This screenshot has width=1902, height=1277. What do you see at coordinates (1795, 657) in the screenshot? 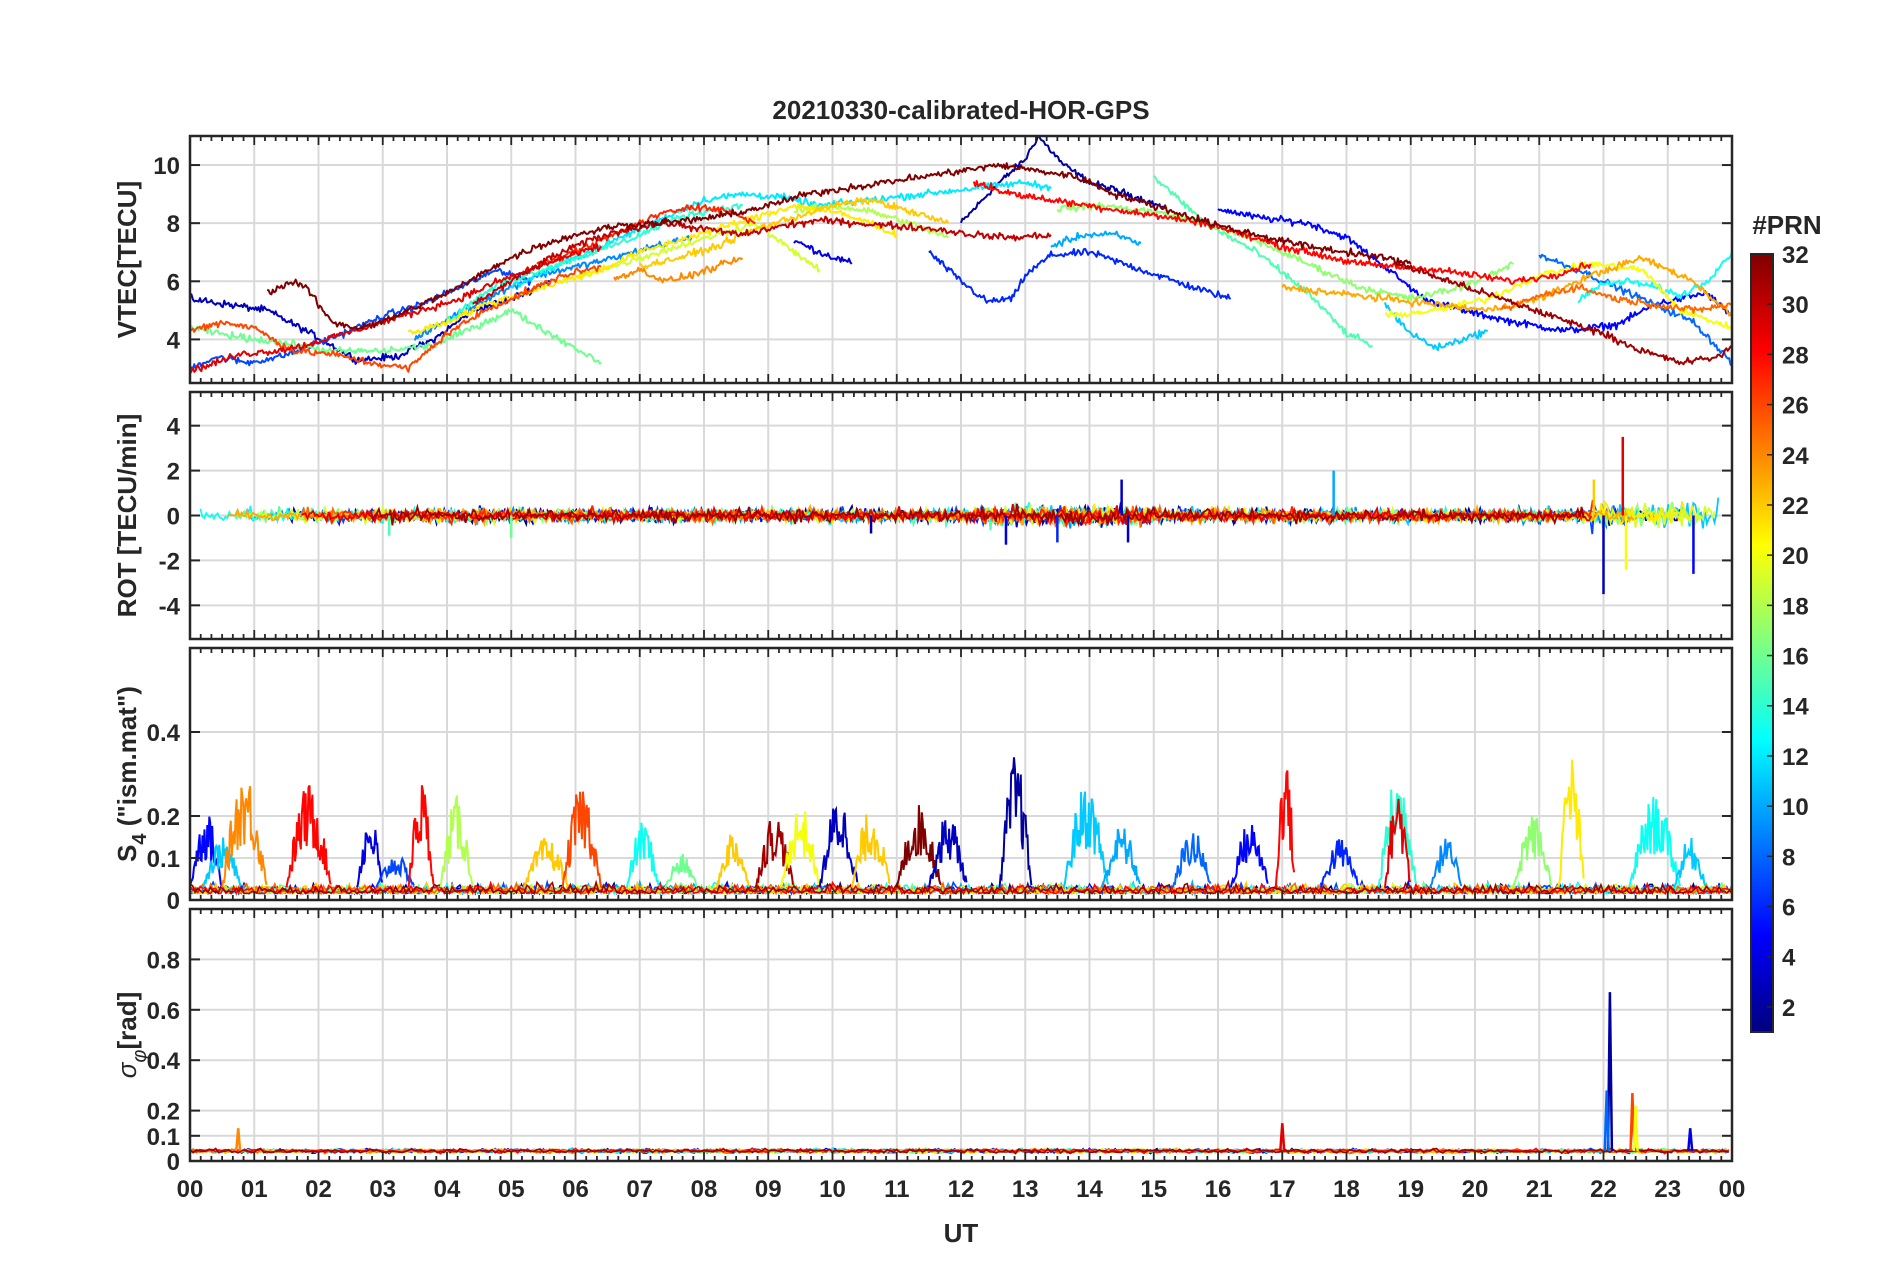
I see `colorbar-tick-label: 16` at bounding box center [1795, 657].